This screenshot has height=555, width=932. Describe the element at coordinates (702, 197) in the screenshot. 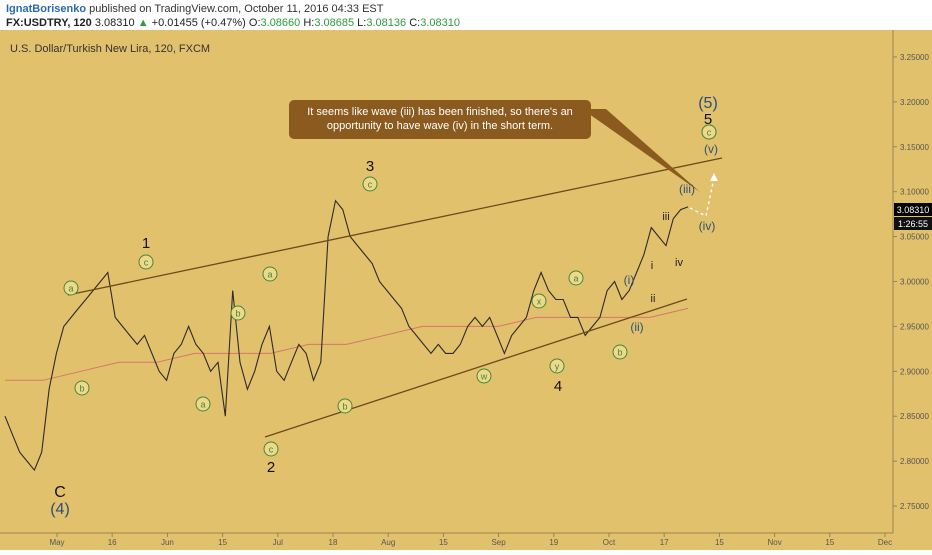

I see `projection-arrow` at that location.